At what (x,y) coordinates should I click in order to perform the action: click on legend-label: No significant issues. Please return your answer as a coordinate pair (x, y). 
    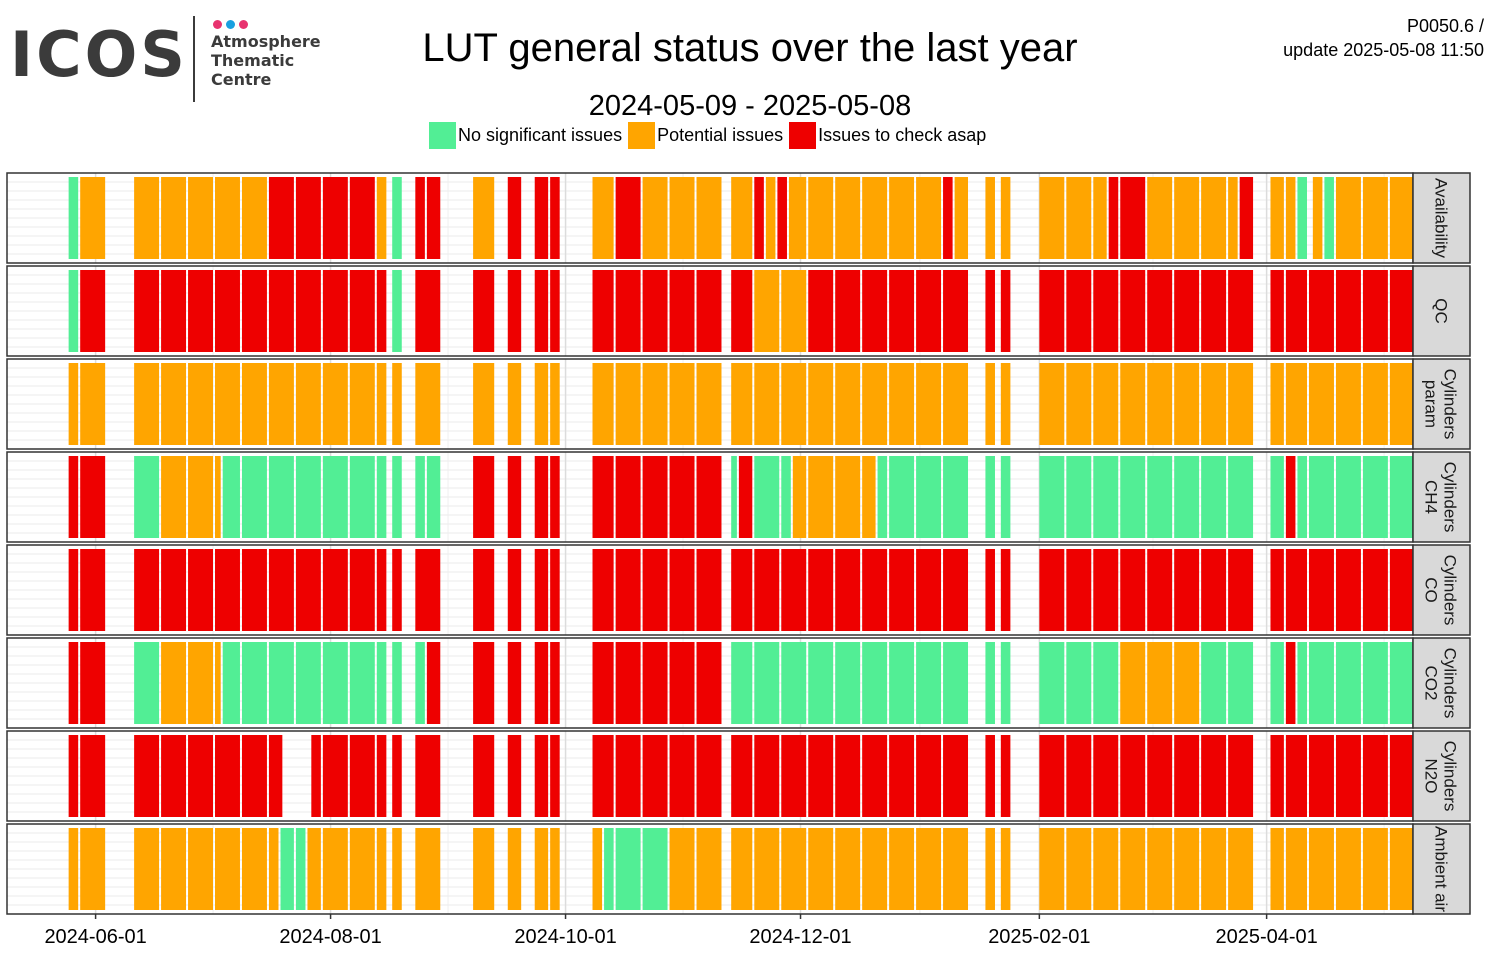
    Looking at the image, I should click on (540, 134).